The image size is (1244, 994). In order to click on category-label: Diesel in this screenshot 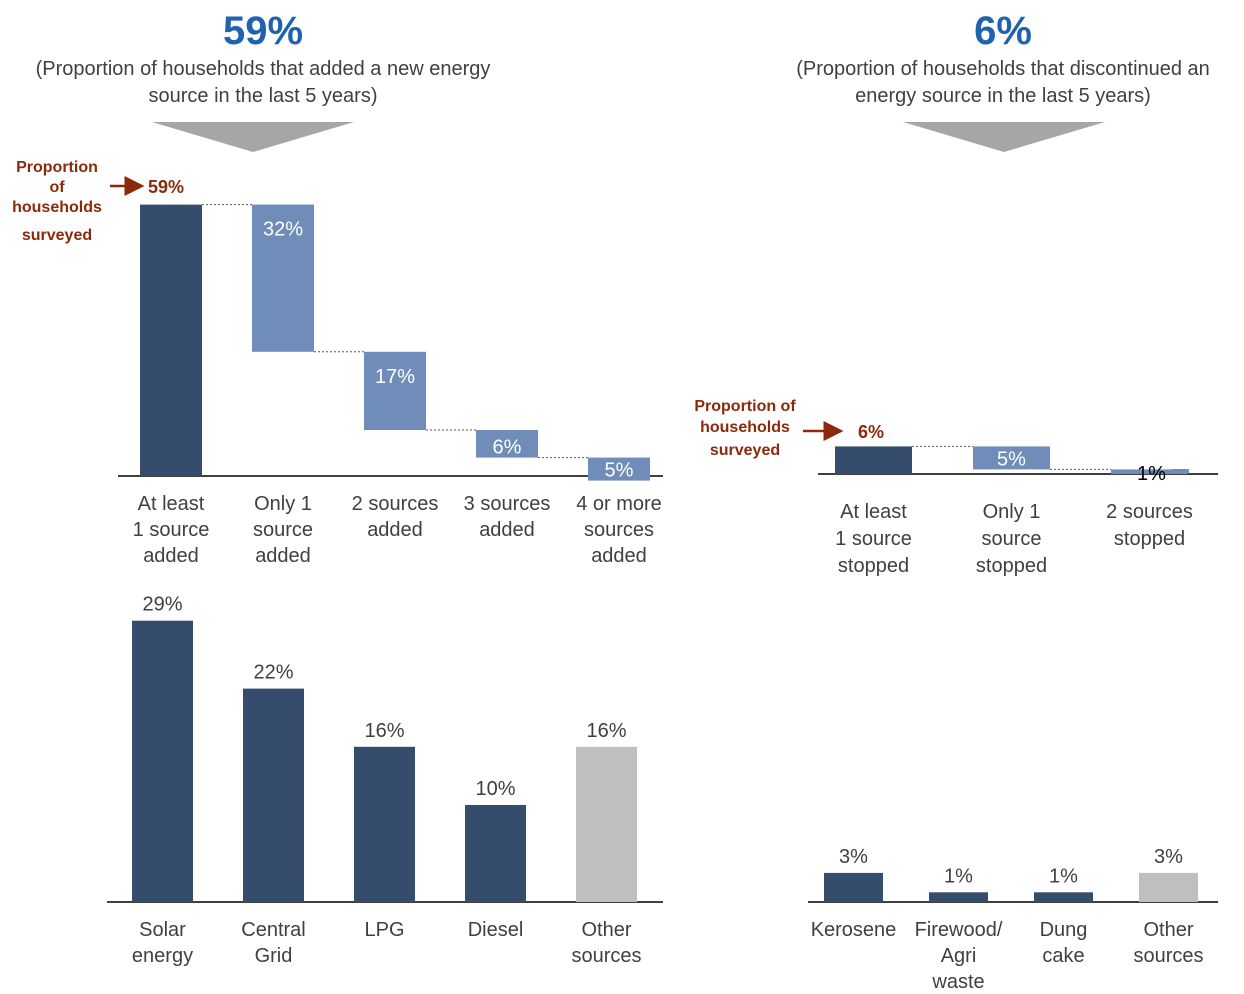, I will do `click(496, 930)`.